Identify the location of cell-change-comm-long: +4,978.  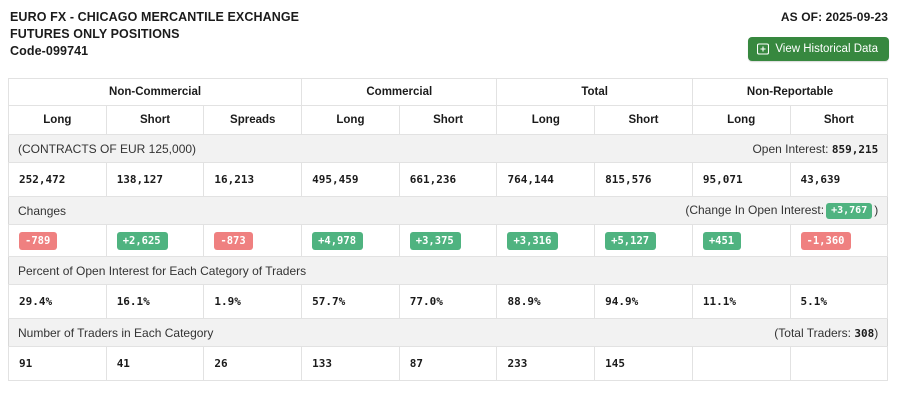
(350, 240).